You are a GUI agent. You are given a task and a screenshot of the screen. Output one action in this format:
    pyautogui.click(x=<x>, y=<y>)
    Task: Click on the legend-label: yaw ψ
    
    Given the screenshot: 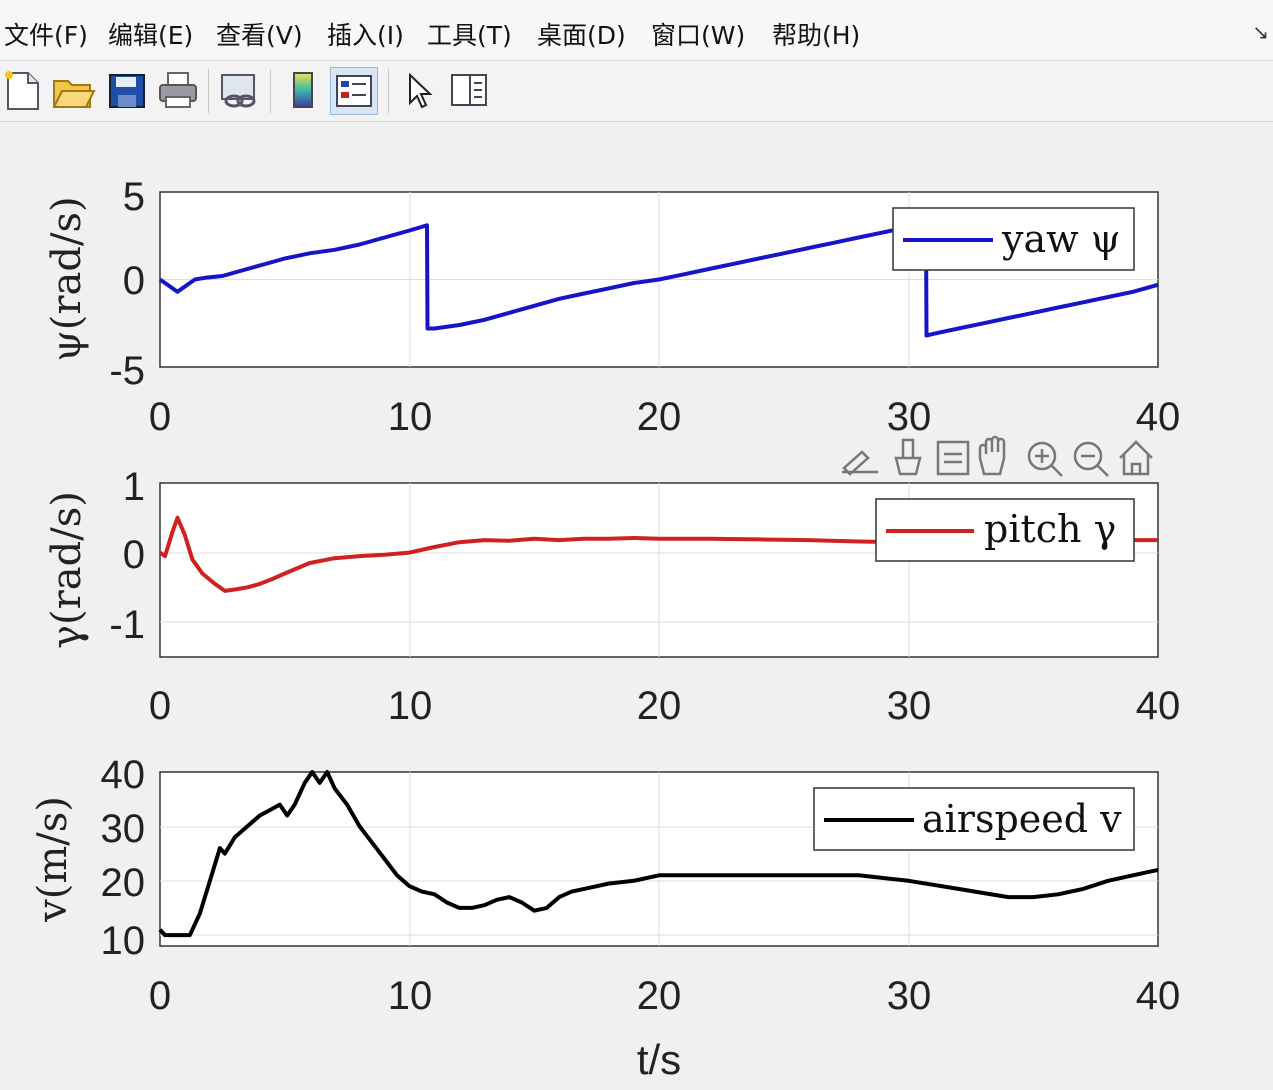 What is the action you would take?
    pyautogui.click(x=1061, y=239)
    